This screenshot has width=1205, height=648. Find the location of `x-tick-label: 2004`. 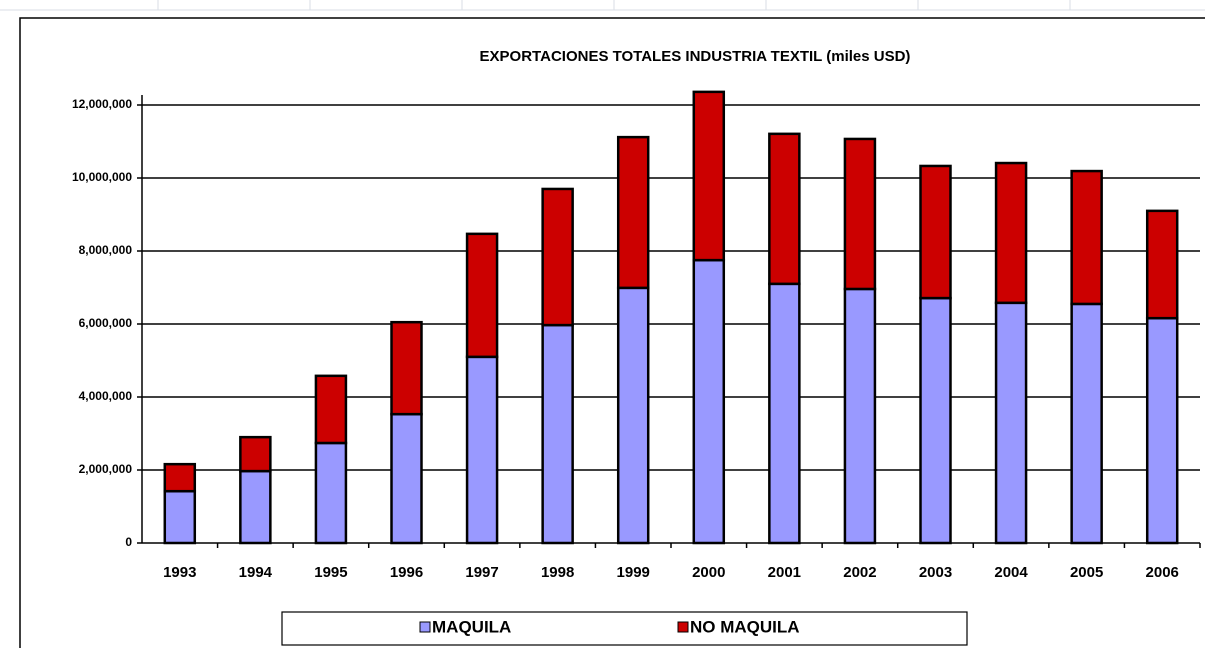

x-tick-label: 2004 is located at coordinates (1011, 572).